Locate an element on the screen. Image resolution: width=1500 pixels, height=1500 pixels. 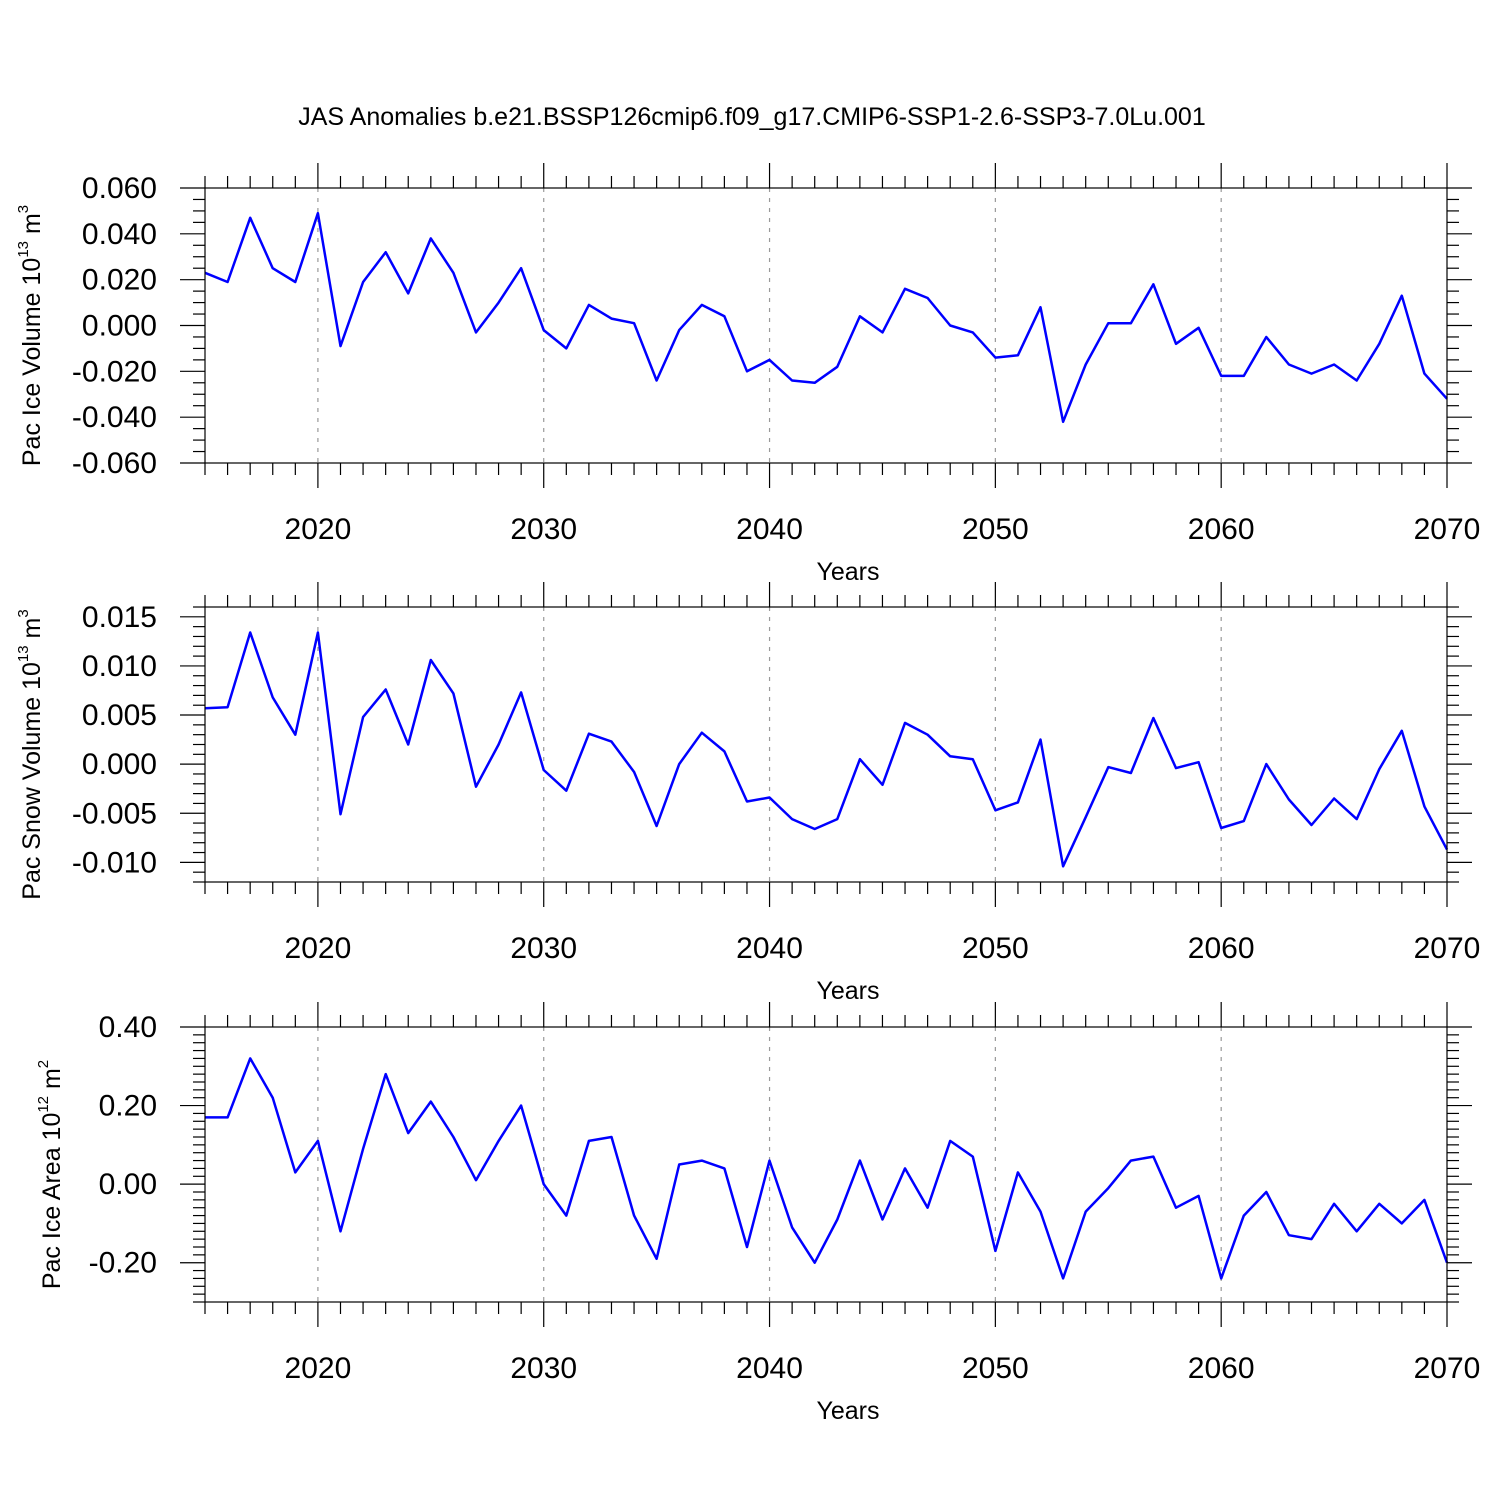
y-axis-title-text: Pac Ice Volume 10 is located at coordinates (32, 362).